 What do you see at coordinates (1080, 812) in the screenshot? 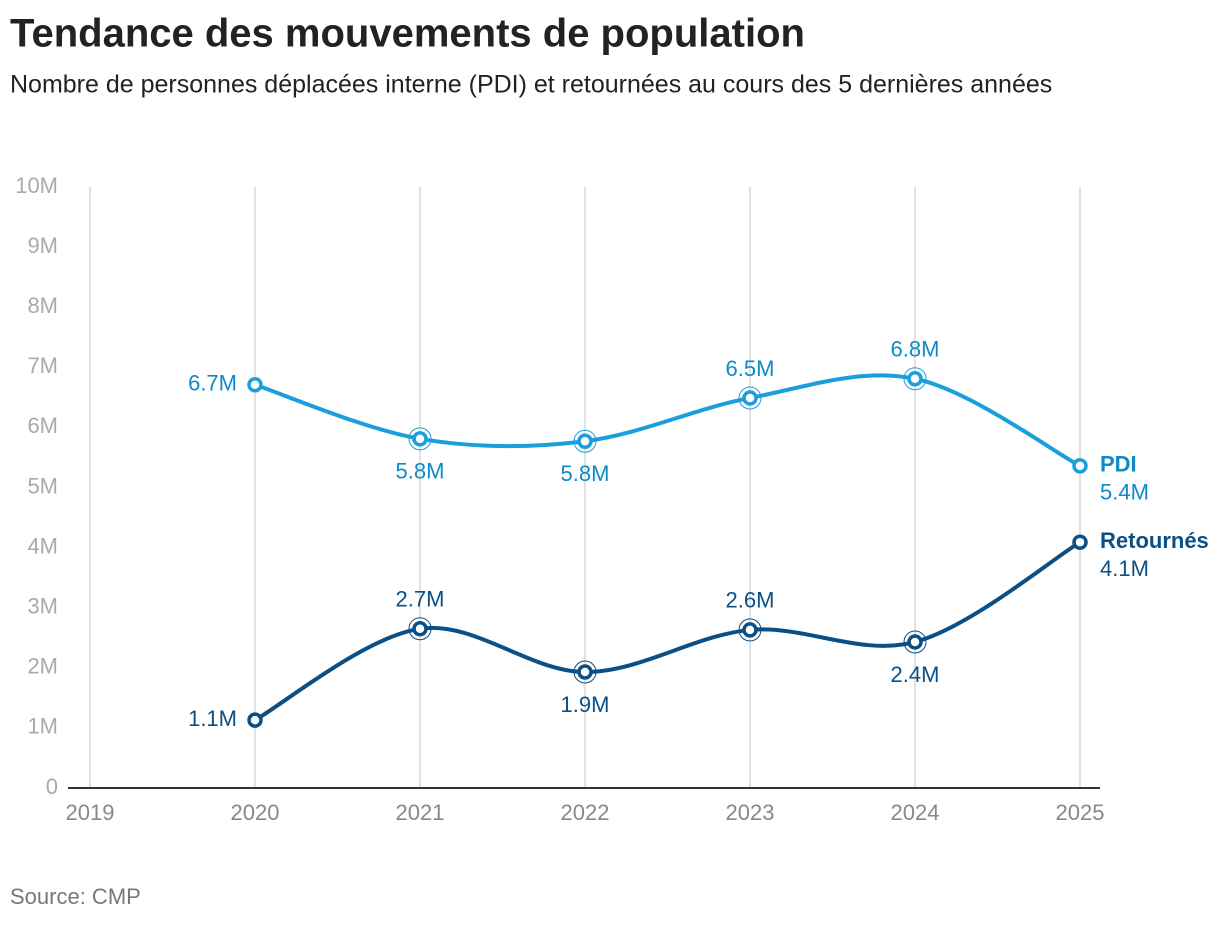
I see `x-tick-label: 2025` at bounding box center [1080, 812].